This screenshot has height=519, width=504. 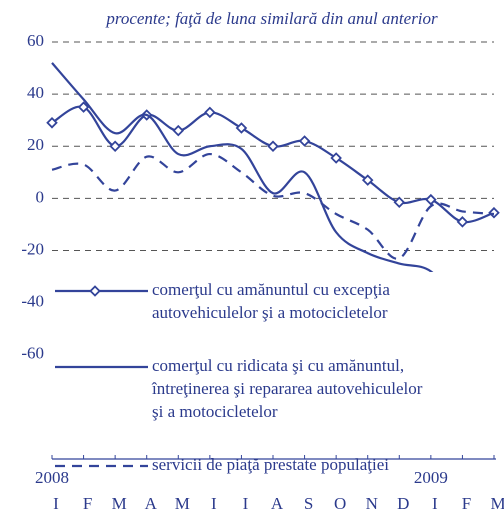 I want to click on y-tick-label: -40, so click(x=32, y=301).